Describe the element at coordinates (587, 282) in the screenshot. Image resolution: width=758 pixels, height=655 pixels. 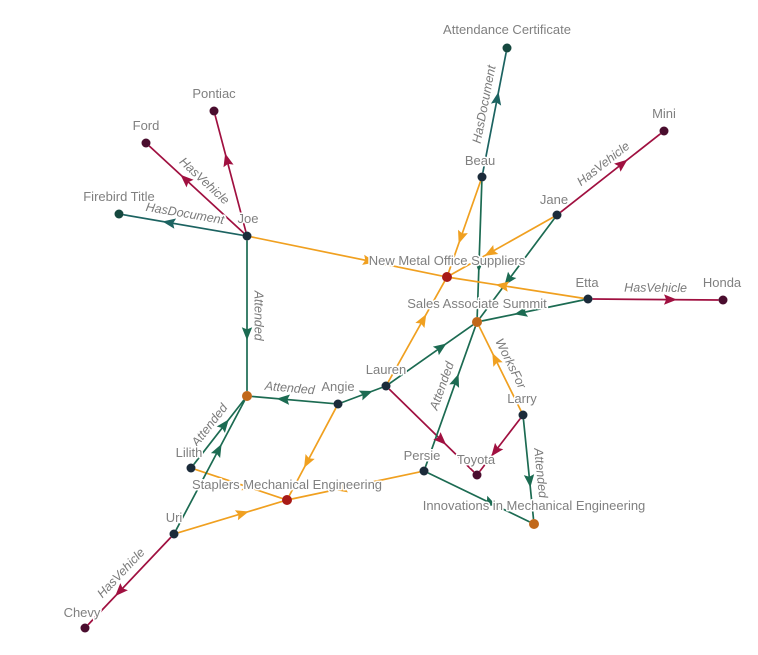
I see `node-label: Etta` at that location.